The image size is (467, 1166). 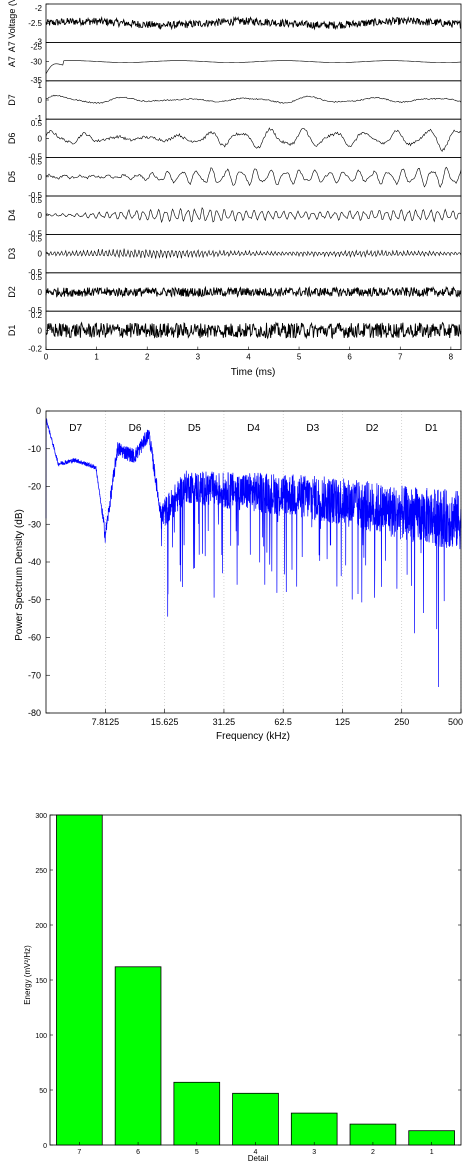 I want to click on panel-label: A7, so click(x=12, y=61).